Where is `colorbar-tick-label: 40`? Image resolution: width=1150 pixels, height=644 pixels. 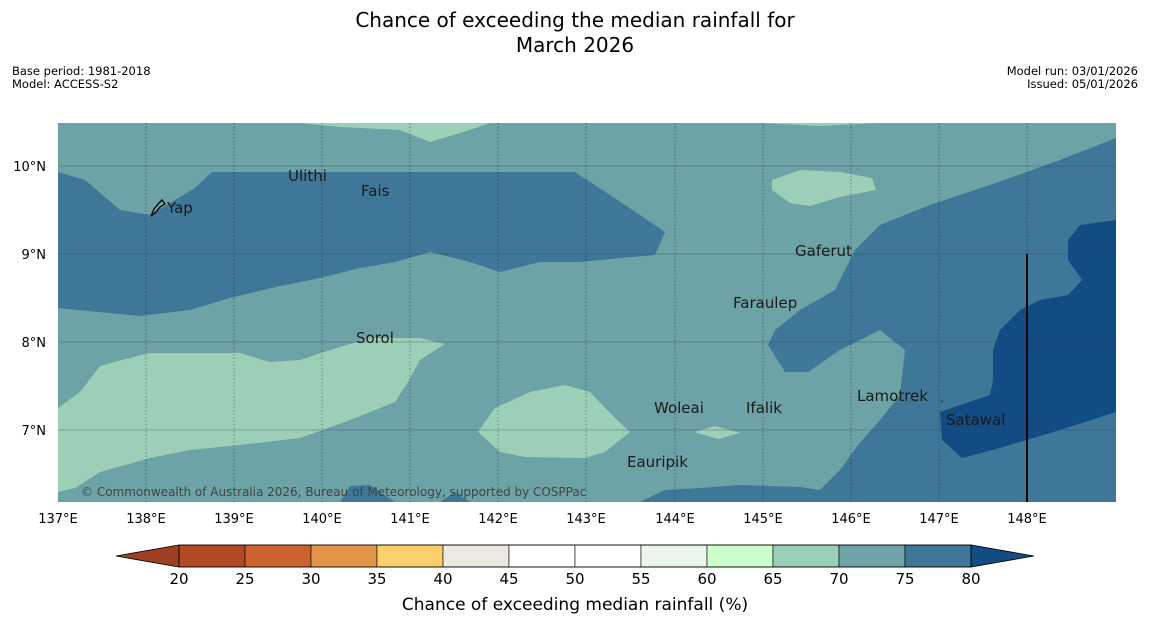 colorbar-tick-label: 40 is located at coordinates (442, 579).